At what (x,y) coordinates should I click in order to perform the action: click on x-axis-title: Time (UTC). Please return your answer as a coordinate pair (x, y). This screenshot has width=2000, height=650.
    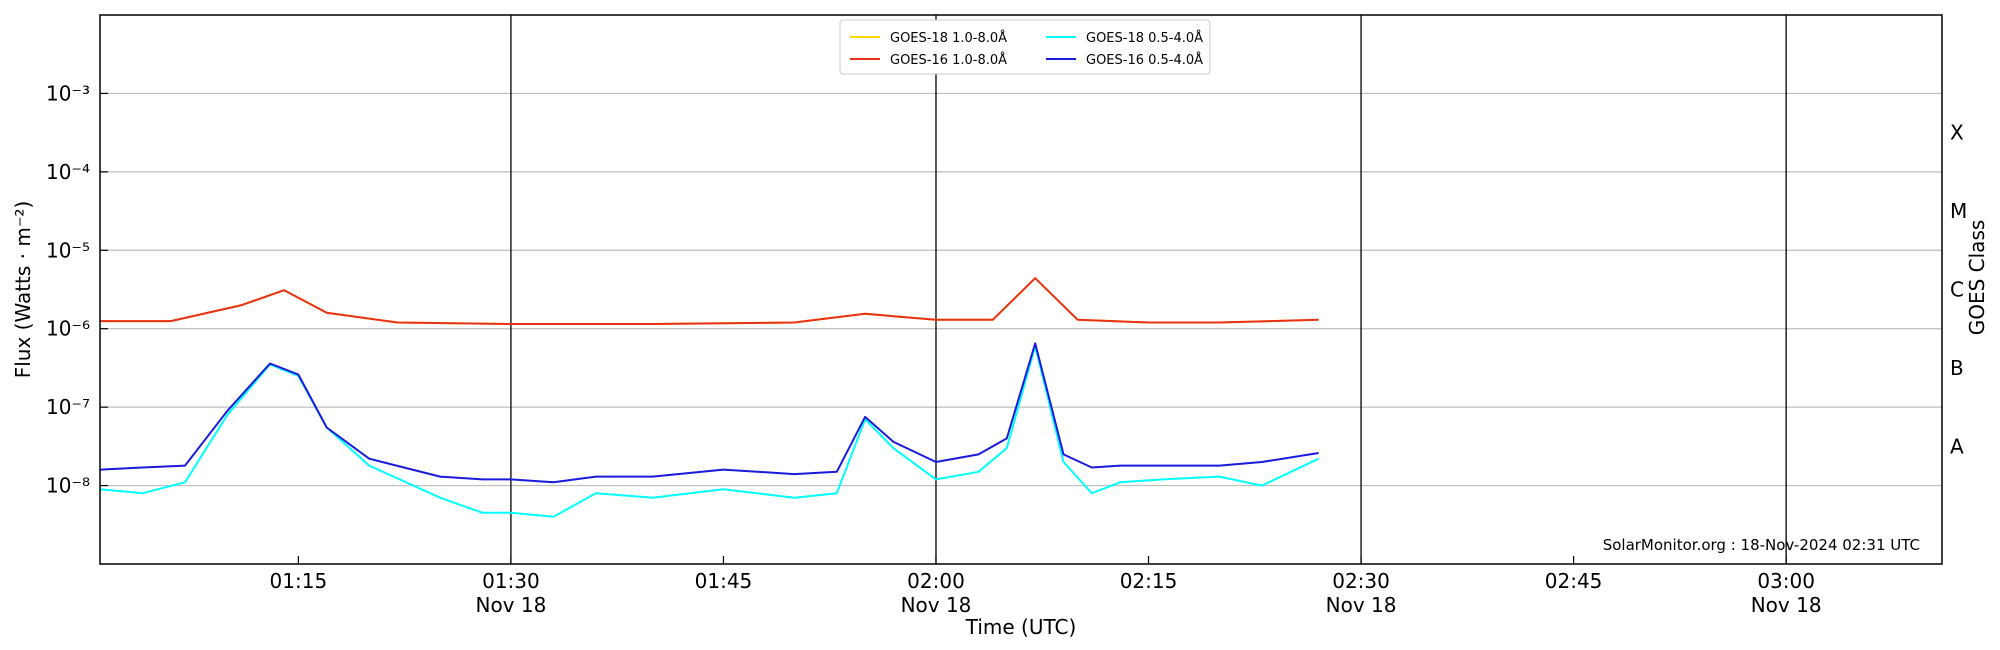
    Looking at the image, I should click on (1021, 627).